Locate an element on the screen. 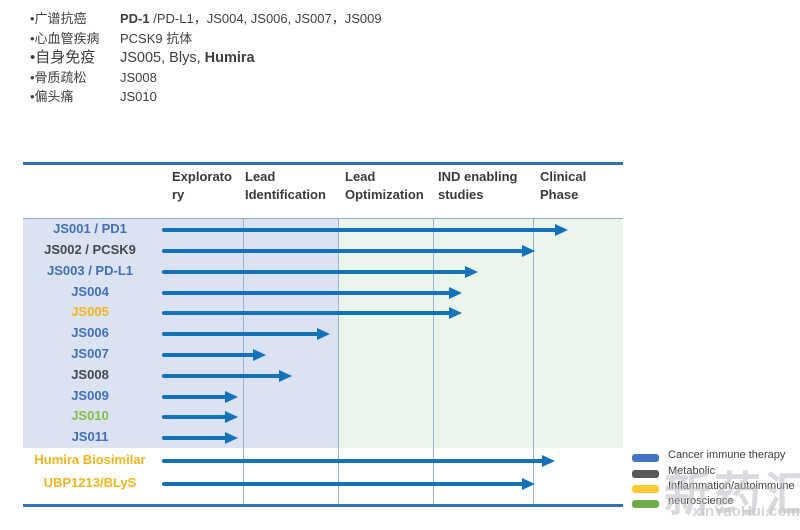 The height and width of the screenshot is (530, 800). row-label-js001: JS001 / PD1 is located at coordinates (90, 228).